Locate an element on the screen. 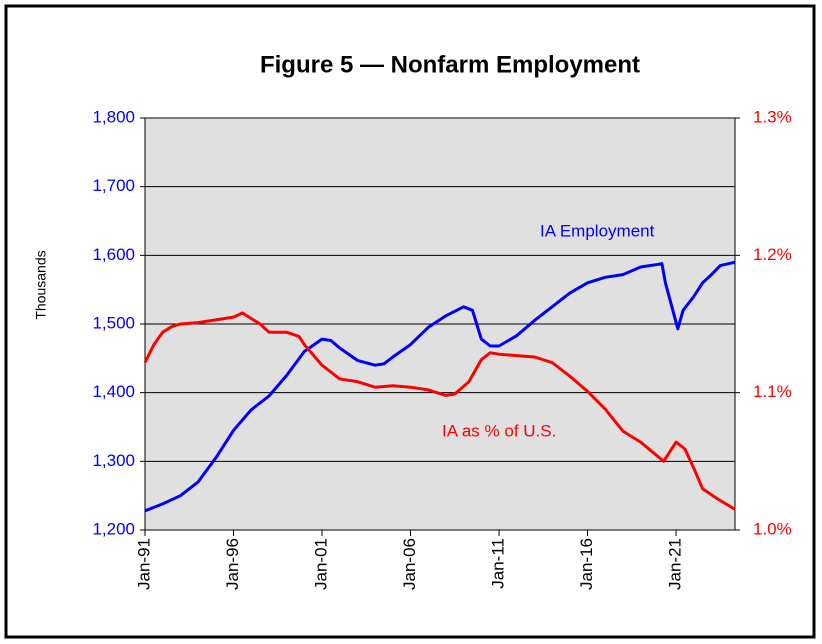 This screenshot has width=822, height=644. annotation: IA Employment is located at coordinates (597, 230).